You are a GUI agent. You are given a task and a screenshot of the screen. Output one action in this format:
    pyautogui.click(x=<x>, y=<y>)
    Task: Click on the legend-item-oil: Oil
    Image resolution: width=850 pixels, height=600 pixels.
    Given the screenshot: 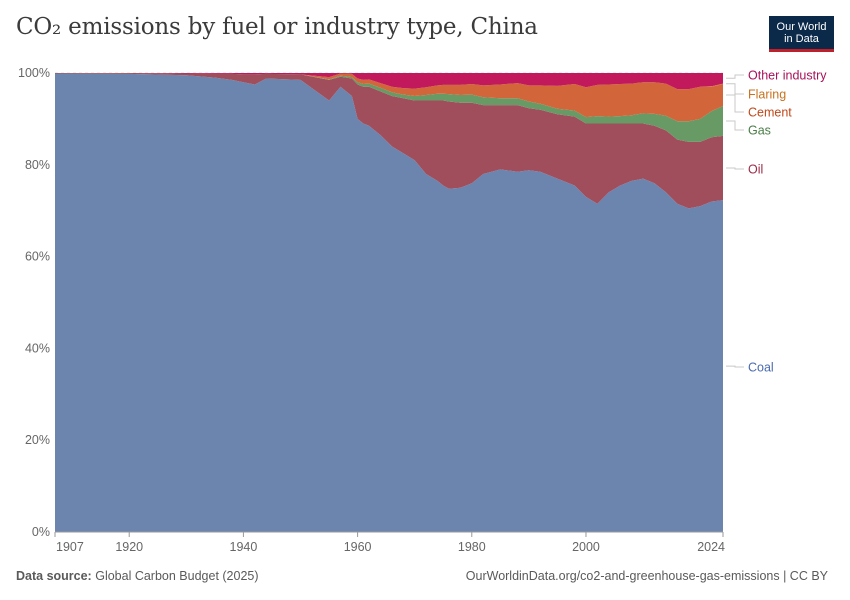 What is the action you would take?
    pyautogui.click(x=744, y=170)
    